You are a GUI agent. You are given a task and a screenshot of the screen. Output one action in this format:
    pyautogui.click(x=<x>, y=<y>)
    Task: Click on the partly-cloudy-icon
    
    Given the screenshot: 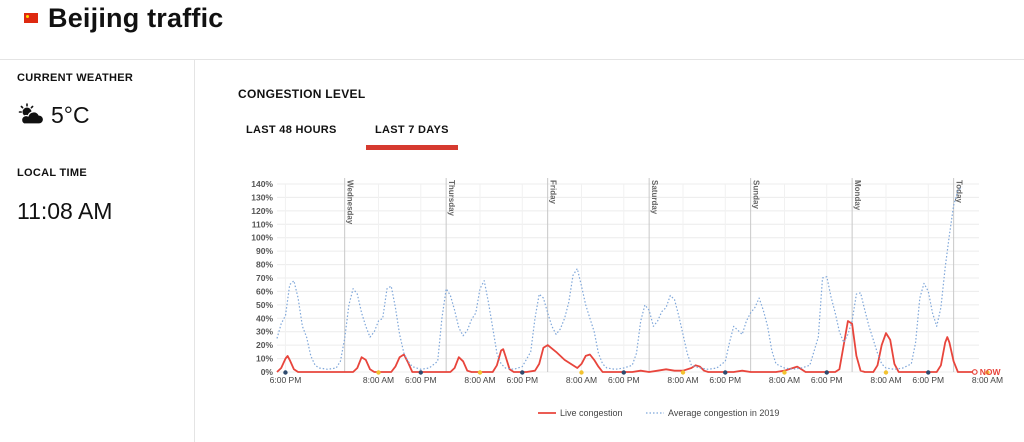 What is the action you would take?
    pyautogui.click(x=31, y=114)
    